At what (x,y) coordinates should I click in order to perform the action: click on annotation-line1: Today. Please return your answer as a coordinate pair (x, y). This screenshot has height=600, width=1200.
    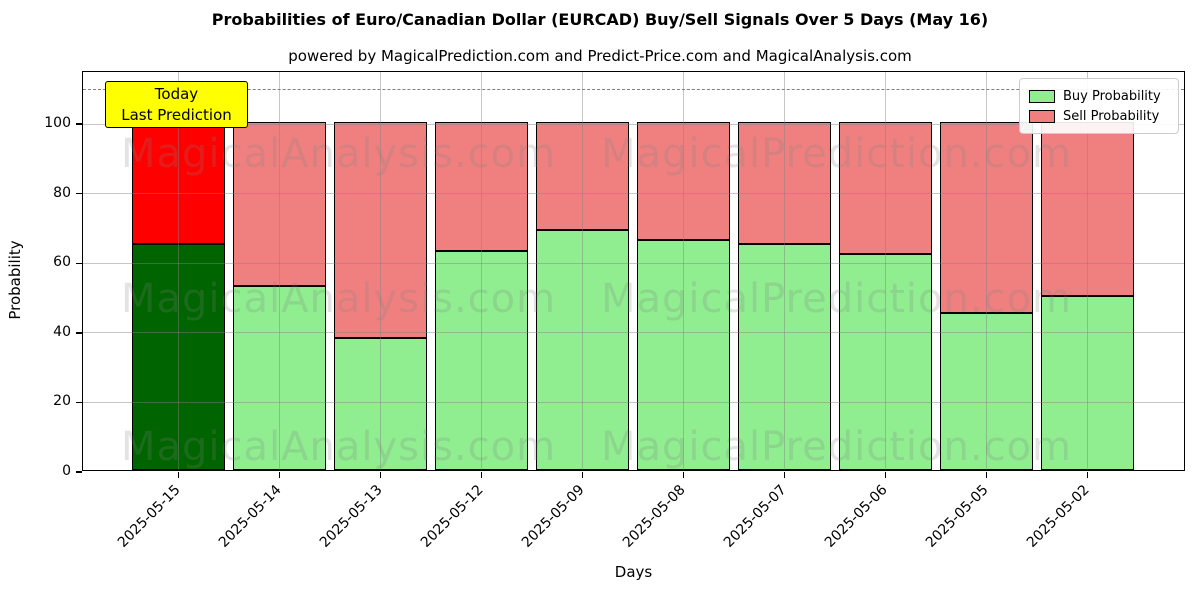
    Looking at the image, I should click on (176, 94).